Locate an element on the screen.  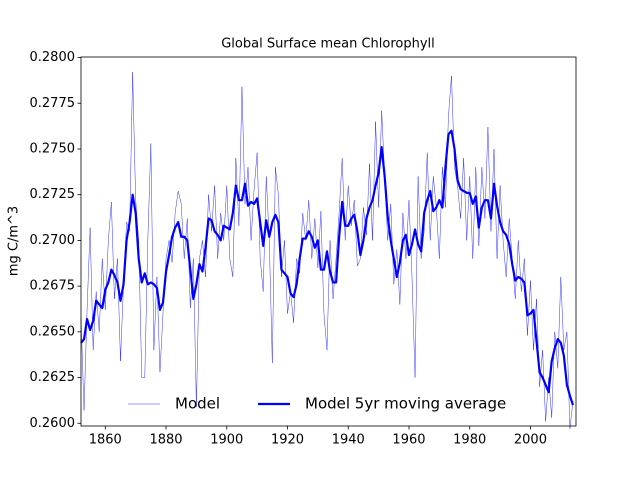
x-tick-label: 1860 is located at coordinates (105, 440).